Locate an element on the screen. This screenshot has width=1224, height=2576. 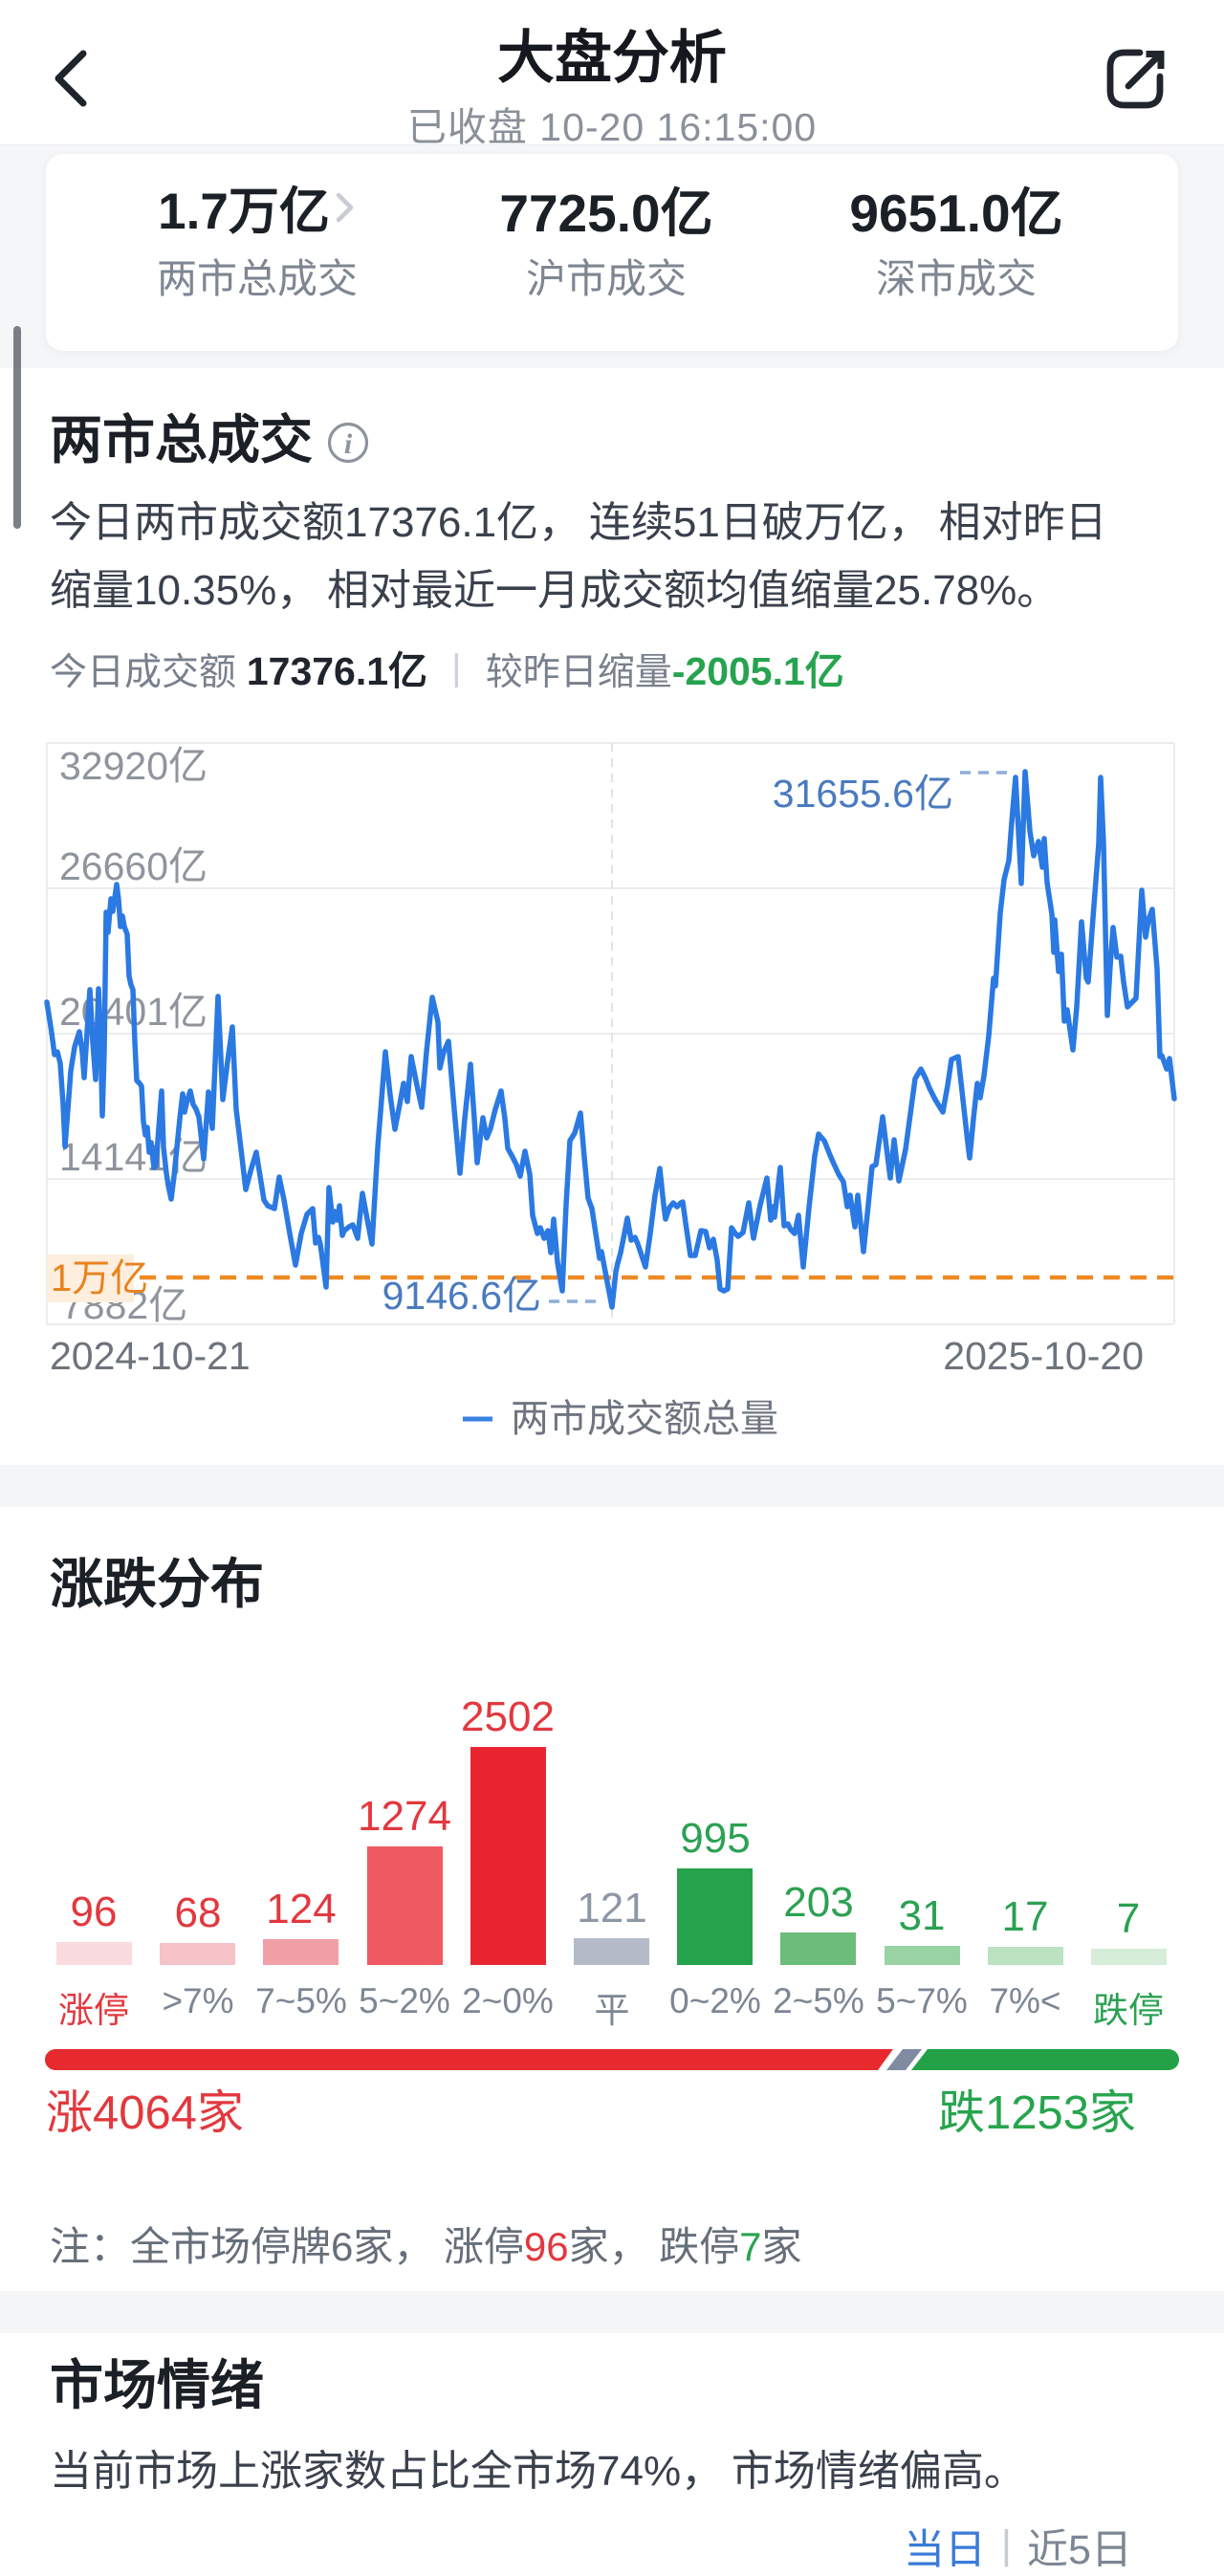
svg-text: i is located at coordinates (348, 444).